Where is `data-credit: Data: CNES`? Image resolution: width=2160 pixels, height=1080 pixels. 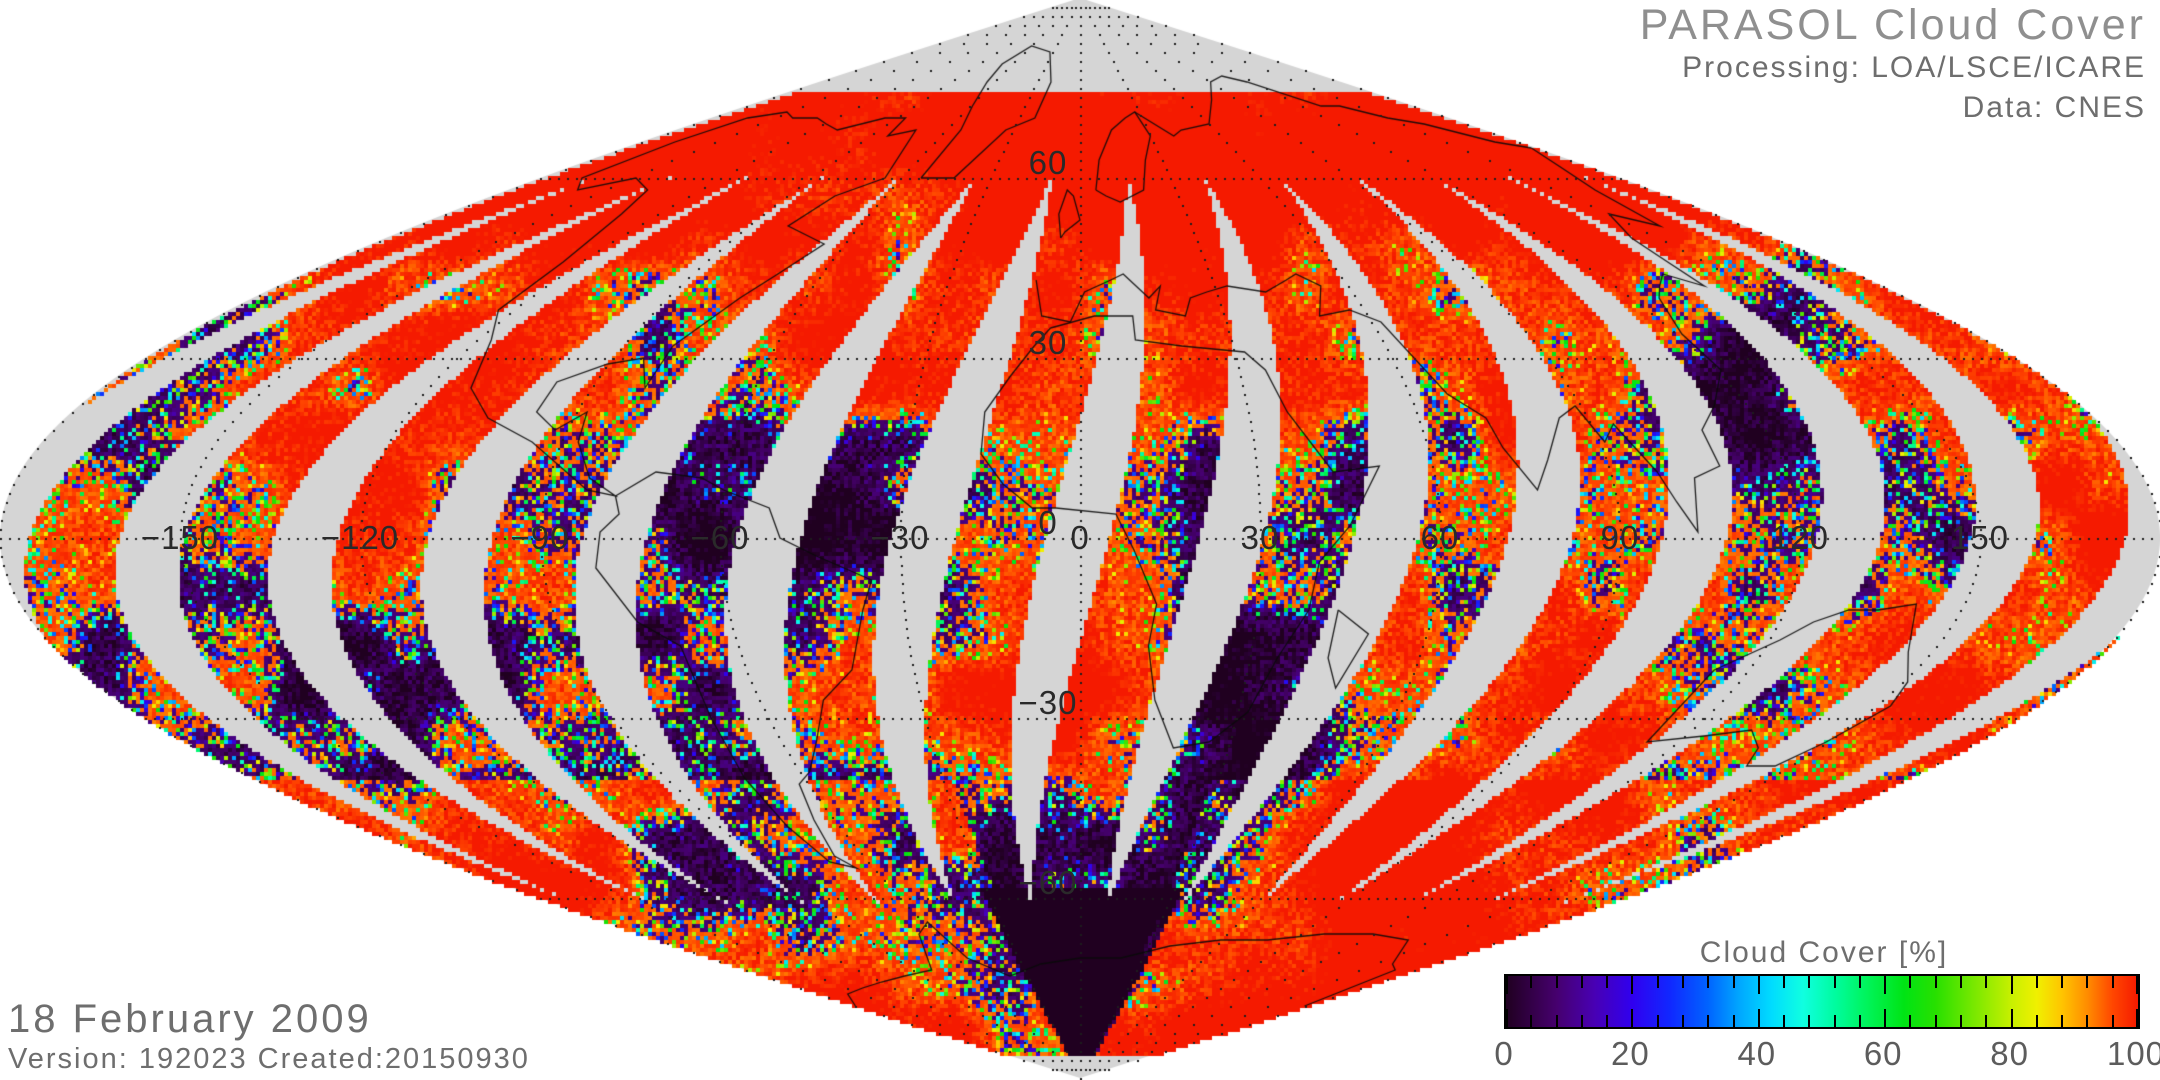
data-credit: Data: CNES is located at coordinates (2054, 107).